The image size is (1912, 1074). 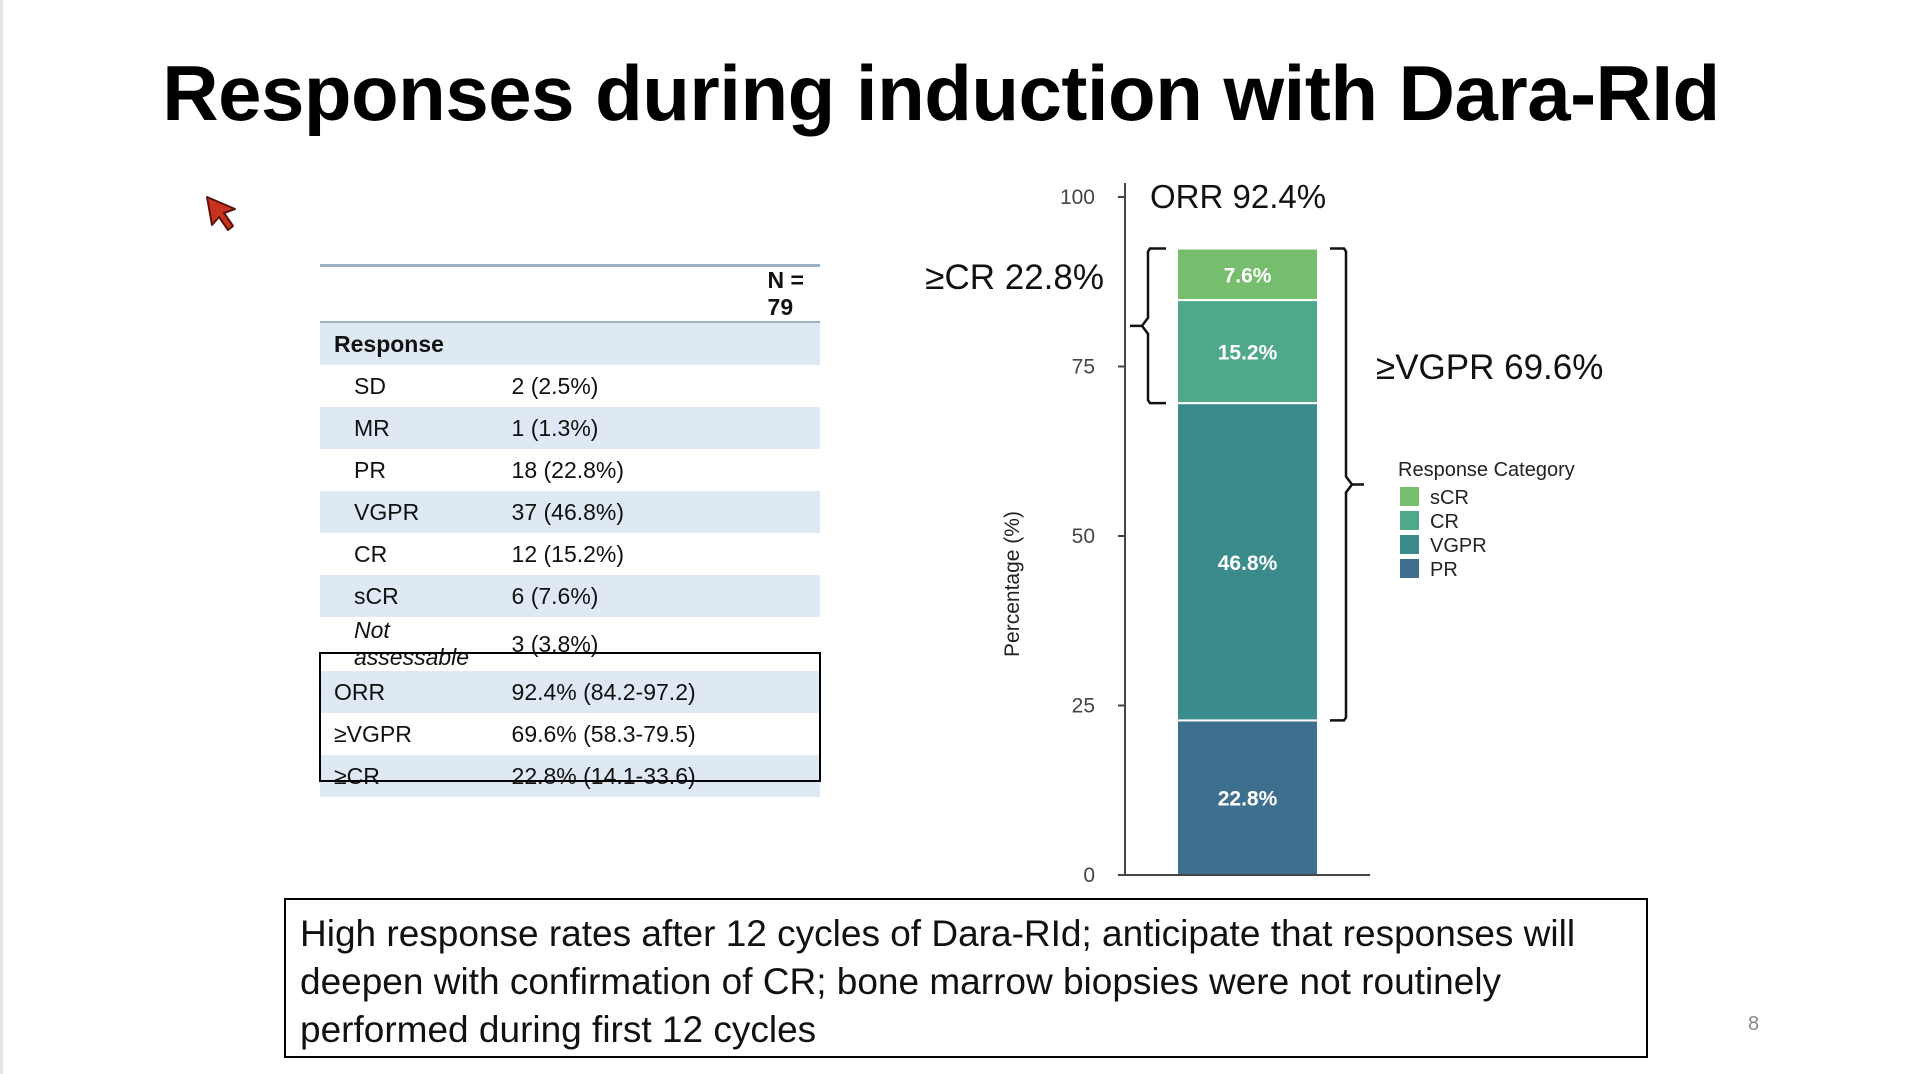 What do you see at coordinates (603, 733) in the screenshot?
I see `summary-value: 69.6% (58.3-79.5)` at bounding box center [603, 733].